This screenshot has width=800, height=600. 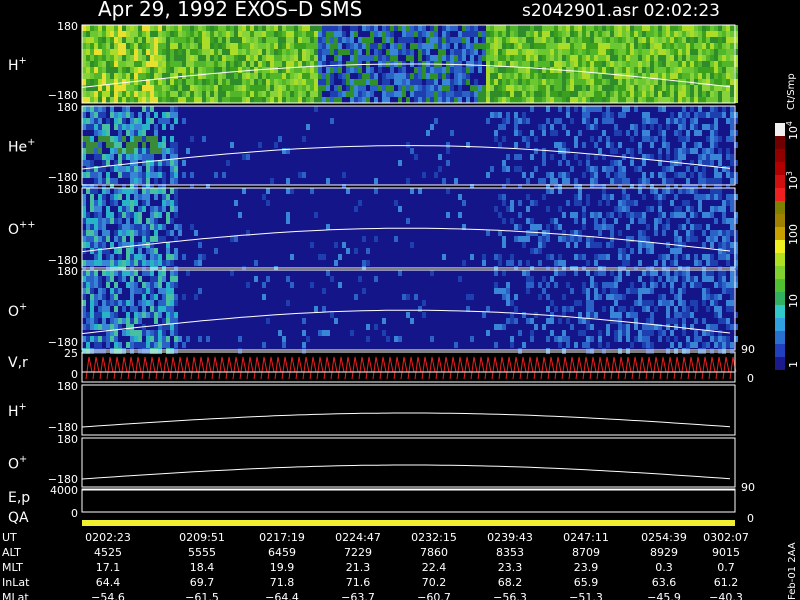 What do you see at coordinates (74, 513) in the screenshot?
I see `y-tick-bottom: 0` at bounding box center [74, 513].